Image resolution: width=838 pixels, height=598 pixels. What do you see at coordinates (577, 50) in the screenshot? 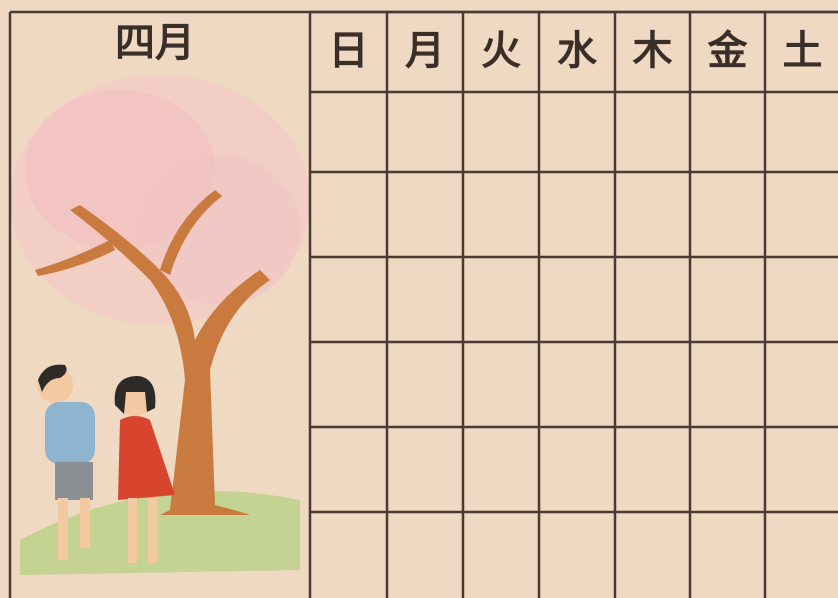
I see `weekday-label: 水` at bounding box center [577, 50].